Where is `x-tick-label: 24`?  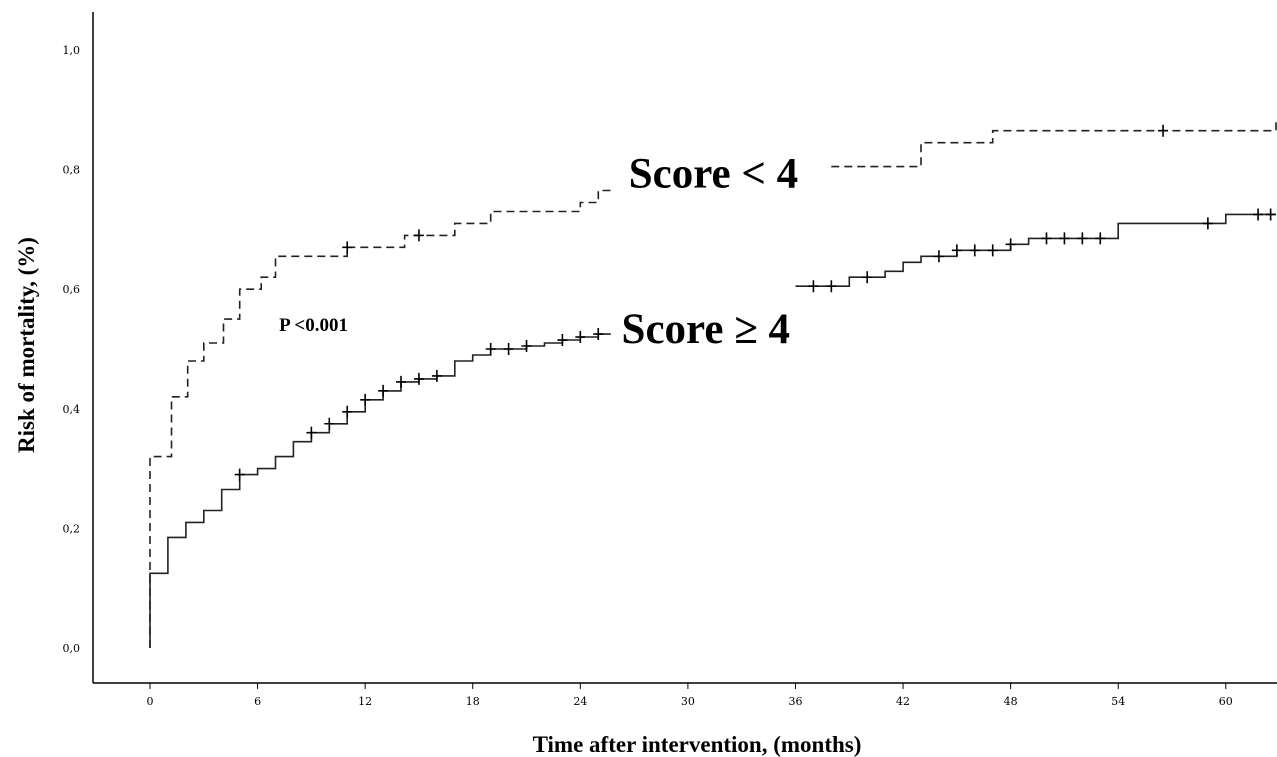 x-tick-label: 24 is located at coordinates (580, 701).